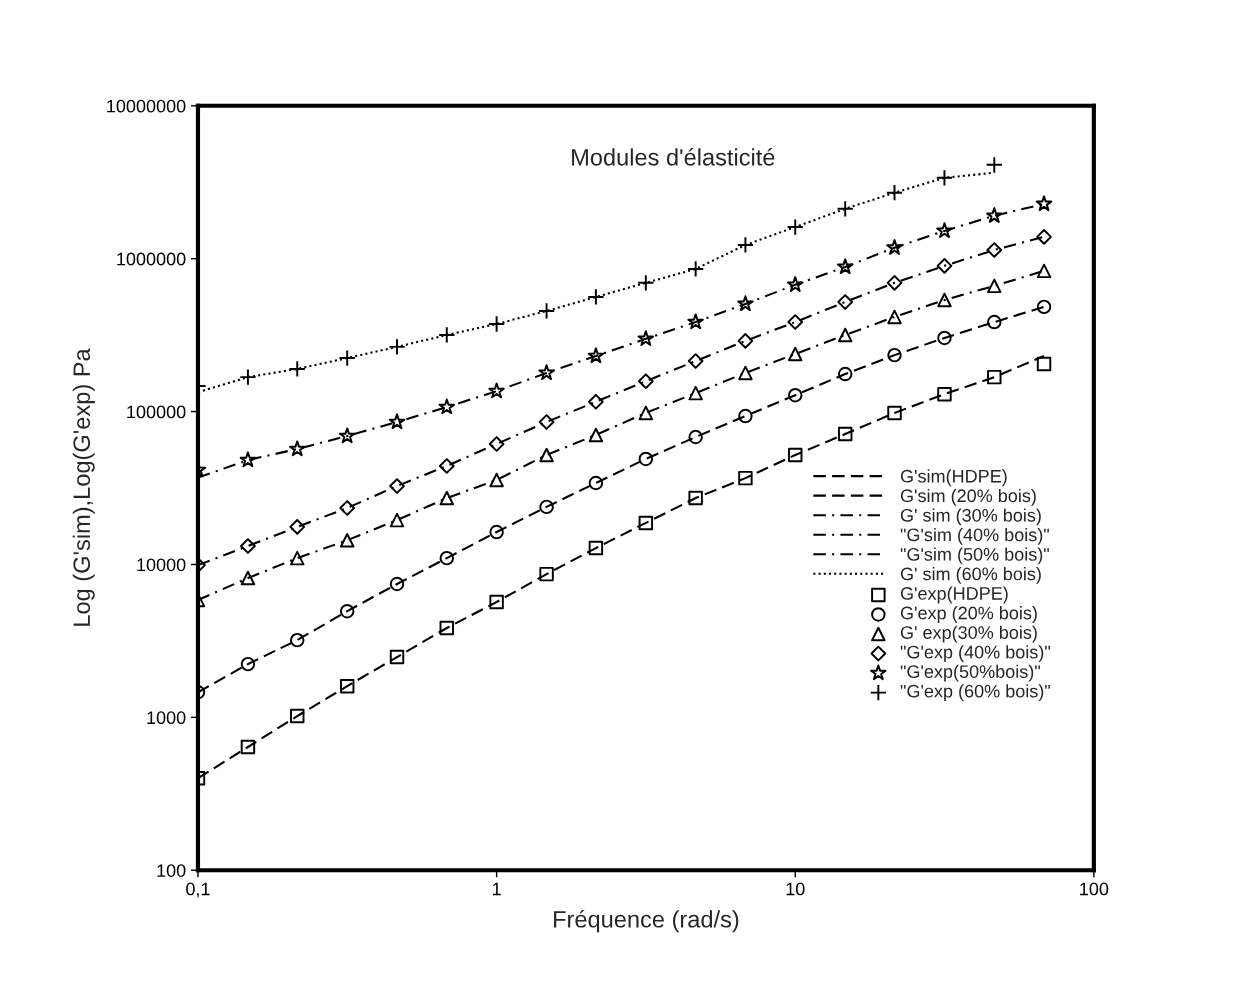 This screenshot has height=998, width=1253. What do you see at coordinates (968, 497) in the screenshot?
I see `legend-label: G'sim (20% bois)` at bounding box center [968, 497].